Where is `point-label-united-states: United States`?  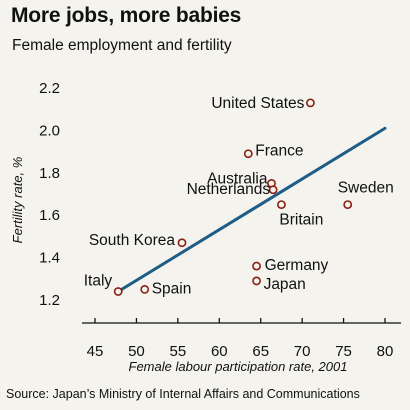
point-label-united-states: United States is located at coordinates (257, 103).